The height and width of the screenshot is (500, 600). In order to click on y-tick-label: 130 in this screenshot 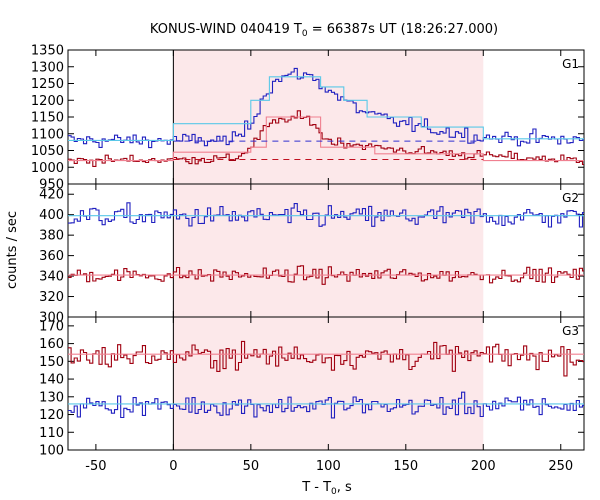, I will do `click(51, 397)`.